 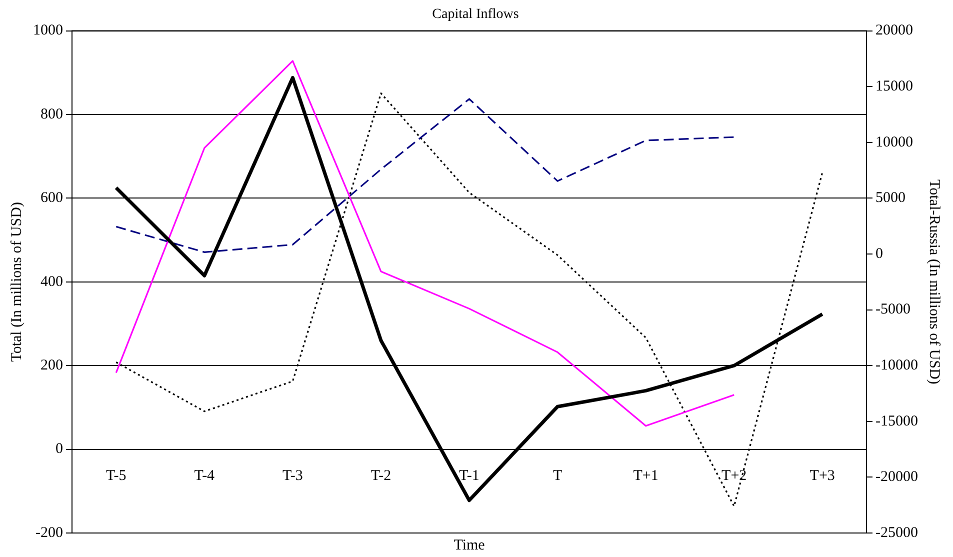 I want to click on y2-tick-label: 5000, so click(x=891, y=198).